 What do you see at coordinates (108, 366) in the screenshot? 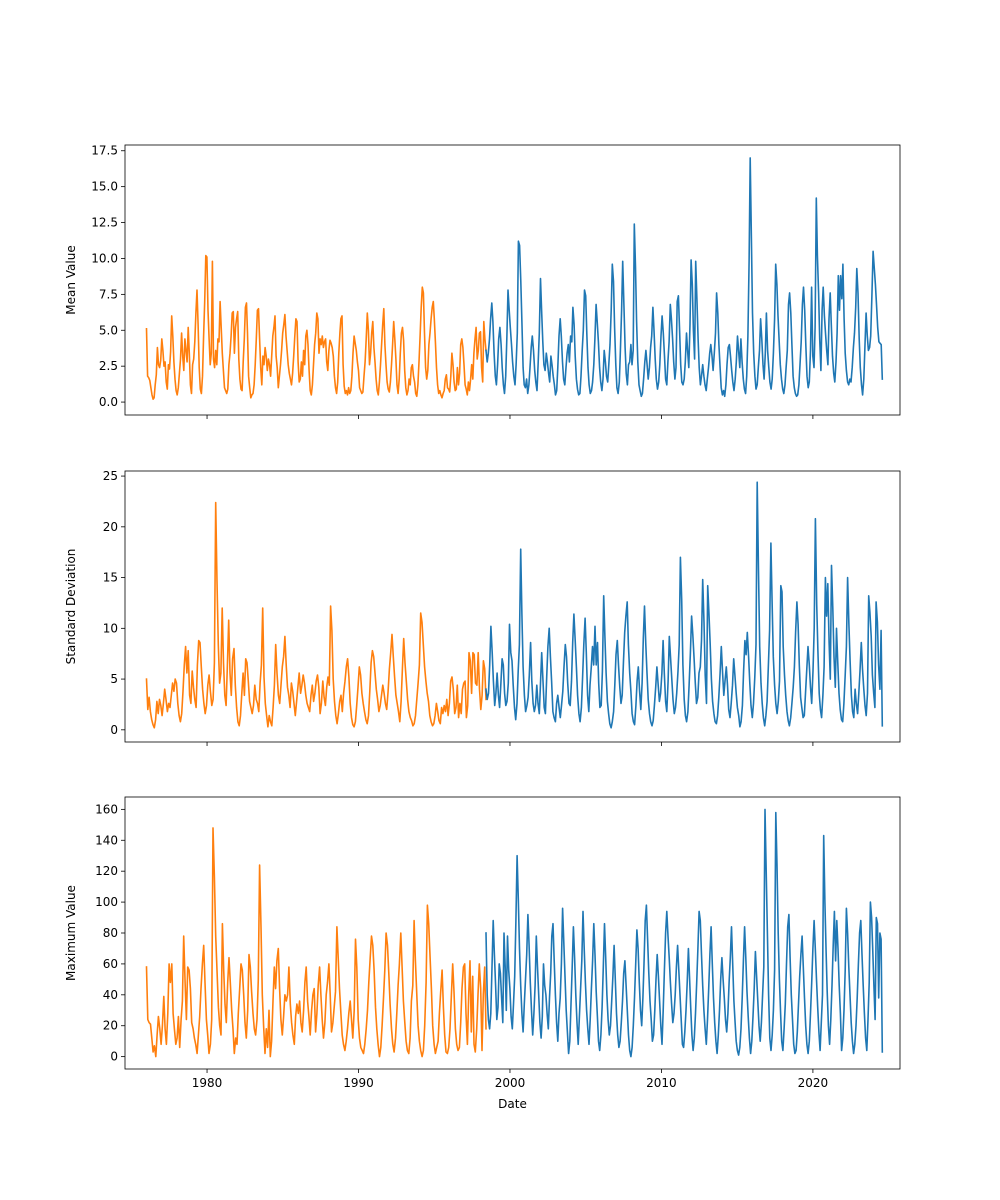
I see `y-tick-label: 2.5` at bounding box center [108, 366].